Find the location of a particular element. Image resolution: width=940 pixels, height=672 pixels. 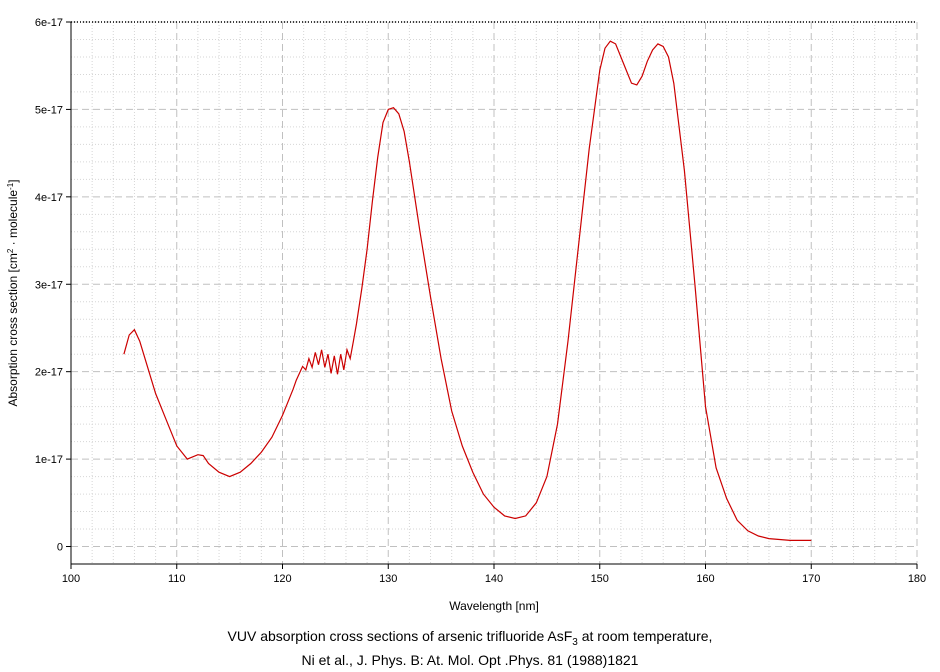

x-ticks: 100 110 120 130 140 150 160 170 180 is located at coordinates (494, 574).